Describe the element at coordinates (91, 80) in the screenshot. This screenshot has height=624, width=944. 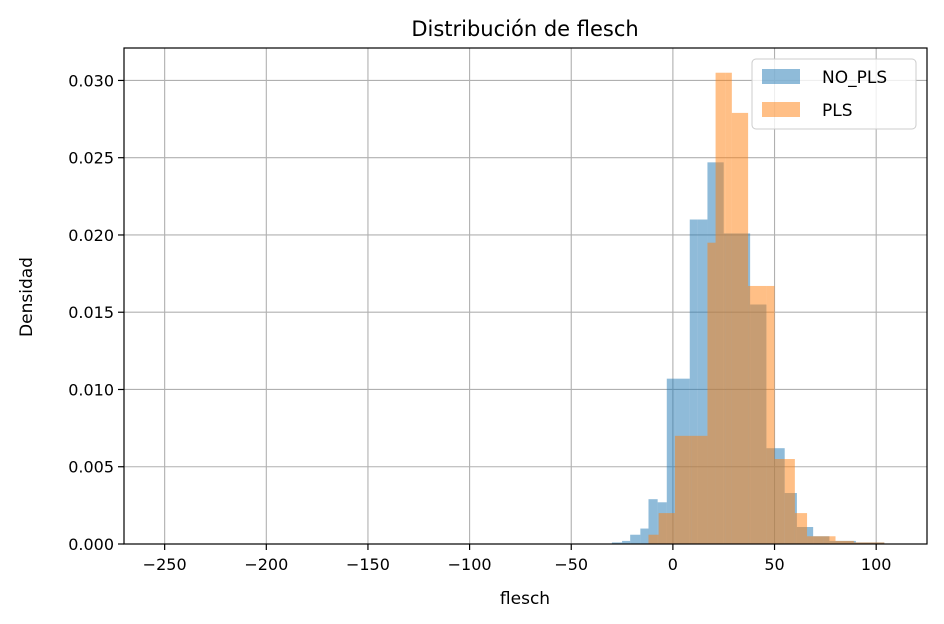
I see `y-tick-label: 0.030` at that location.